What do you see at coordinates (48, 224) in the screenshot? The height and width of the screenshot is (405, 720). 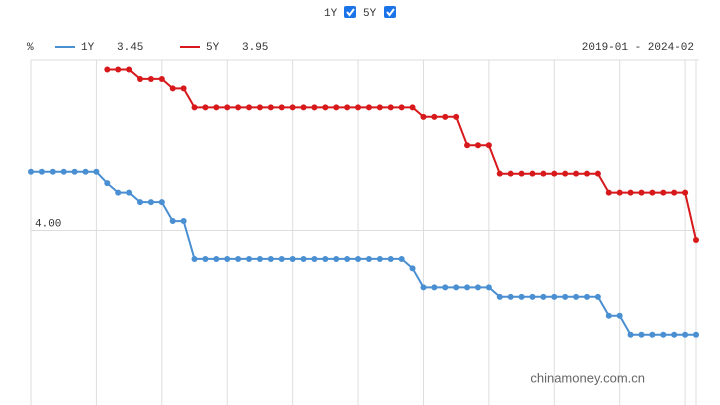 I see `y-tick-label: 4.00` at bounding box center [48, 224].